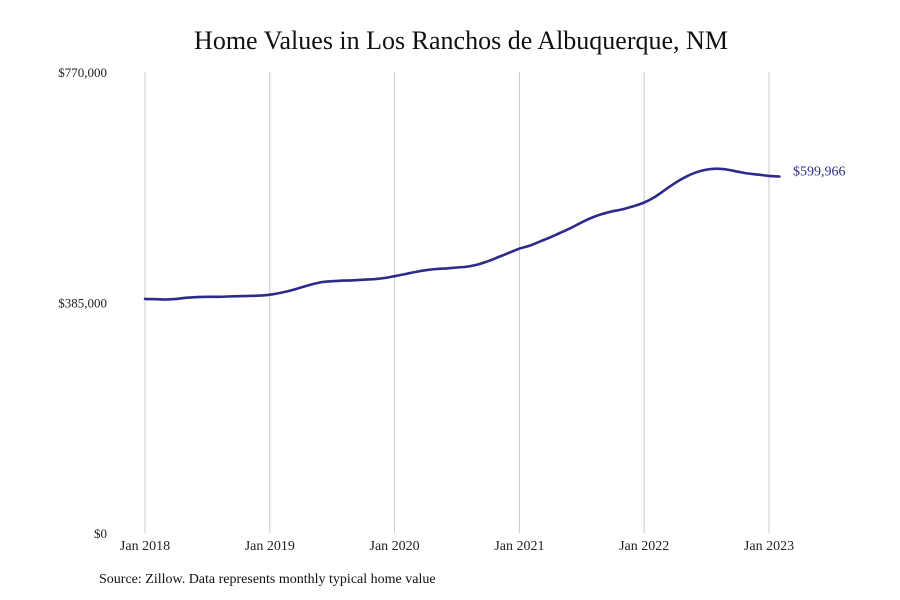 Image resolution: width=900 pixels, height=600 pixels. I want to click on end-value-label: $599,966, so click(819, 171).